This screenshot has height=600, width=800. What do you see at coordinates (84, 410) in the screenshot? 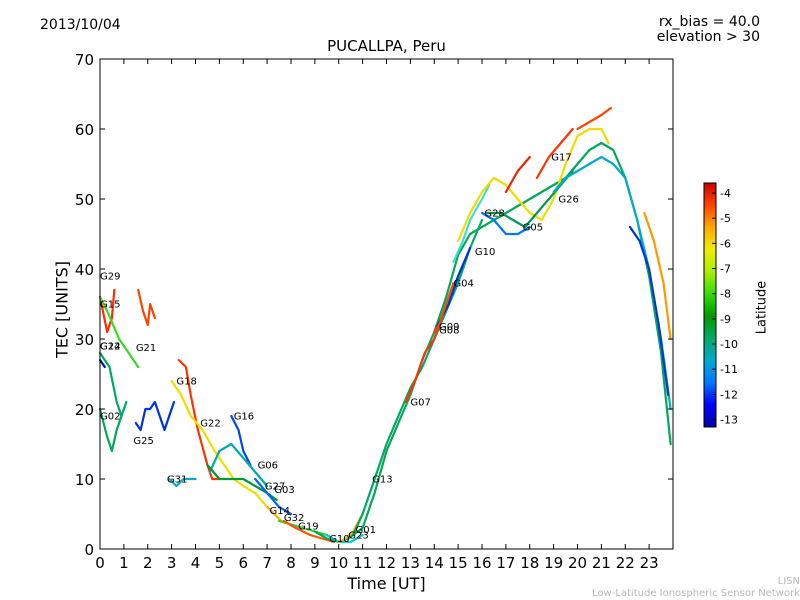
I see `y-tick-label: 20` at bounding box center [84, 410].